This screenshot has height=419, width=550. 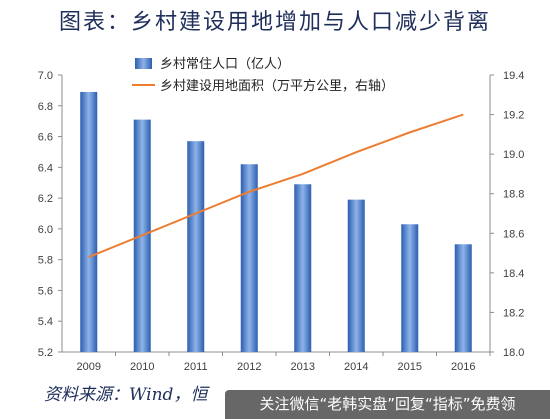 What do you see at coordinates (513, 76) in the screenshot?
I see `right-tick-label: 19.4` at bounding box center [513, 76].